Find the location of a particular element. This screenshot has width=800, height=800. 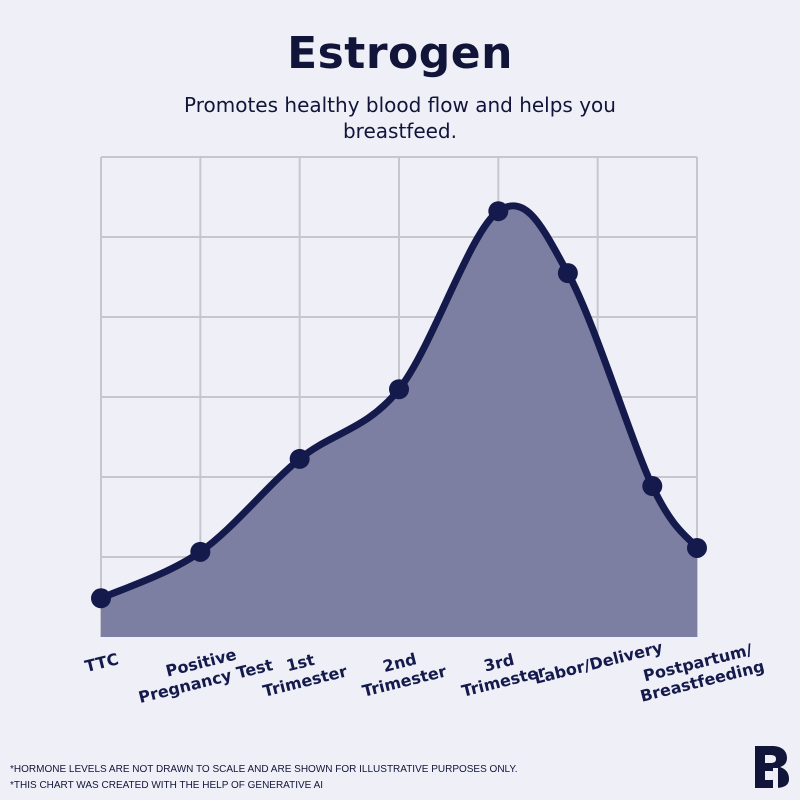

x-tick-text: 2ndTrimester is located at coordinates (402, 672).